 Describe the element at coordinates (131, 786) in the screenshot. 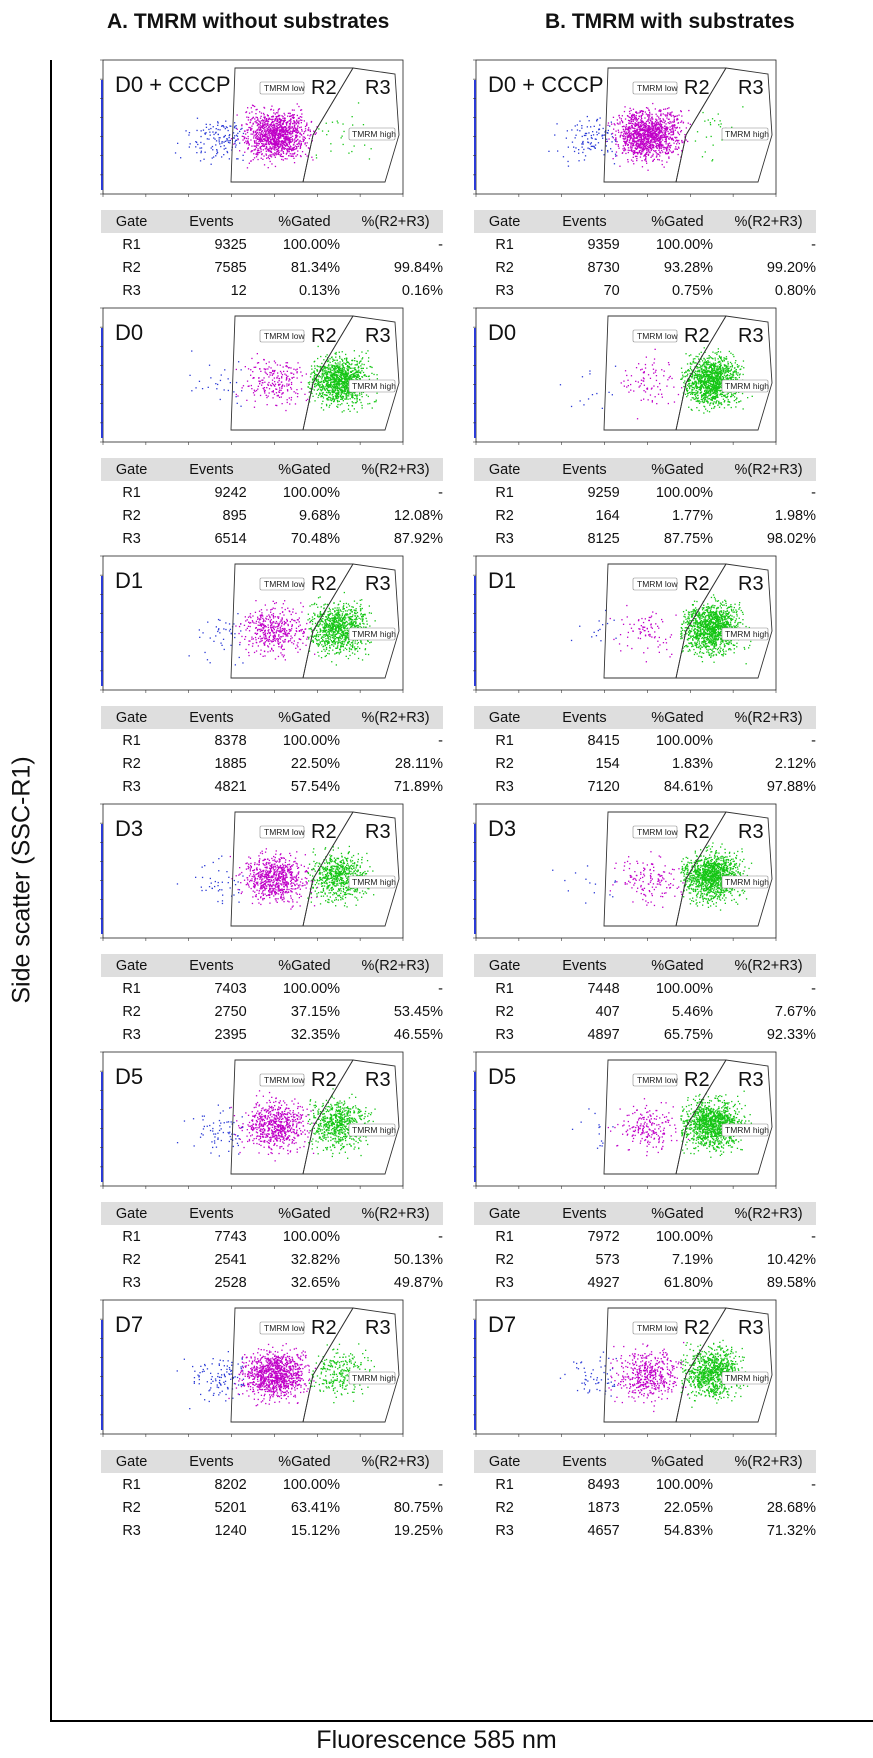

I see `table-cell: R3` at that location.